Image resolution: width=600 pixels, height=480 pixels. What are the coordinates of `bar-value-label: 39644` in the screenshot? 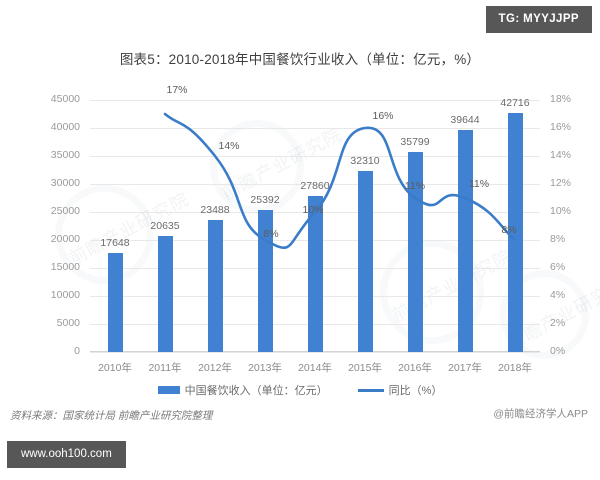 It's located at (465, 119).